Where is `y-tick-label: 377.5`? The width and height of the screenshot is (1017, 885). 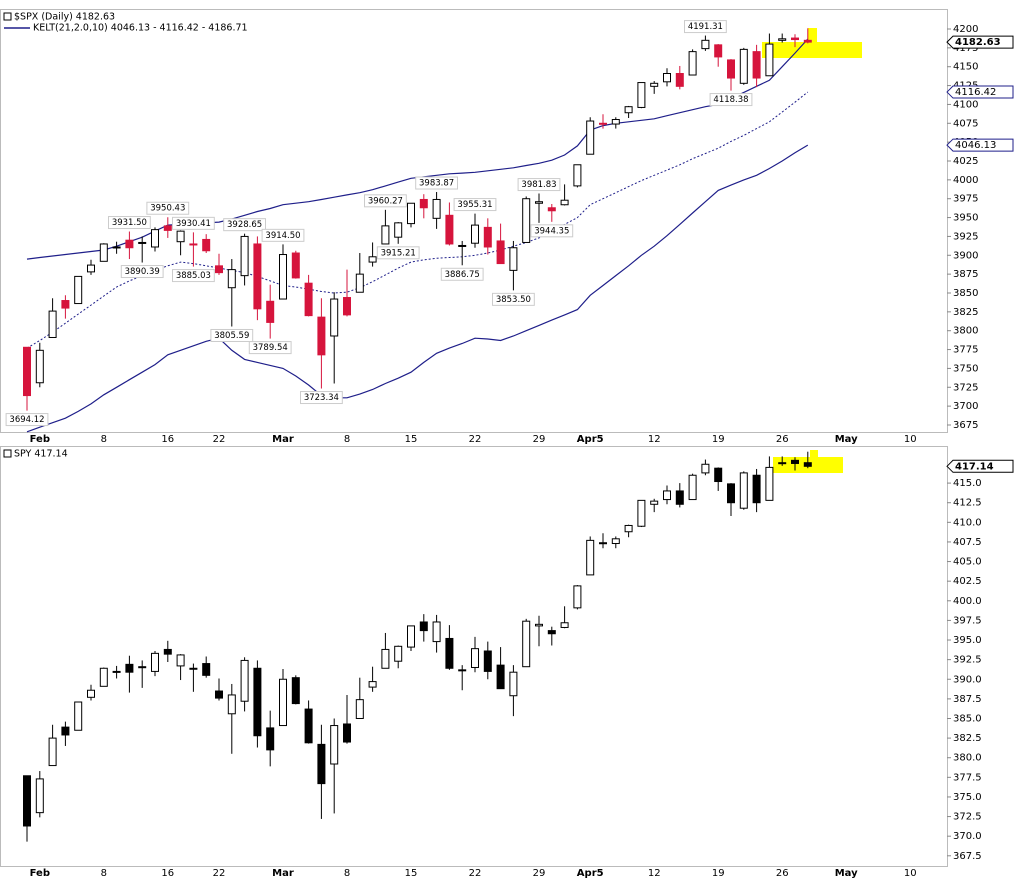 y-tick-label: 377.5 is located at coordinates (967, 777).